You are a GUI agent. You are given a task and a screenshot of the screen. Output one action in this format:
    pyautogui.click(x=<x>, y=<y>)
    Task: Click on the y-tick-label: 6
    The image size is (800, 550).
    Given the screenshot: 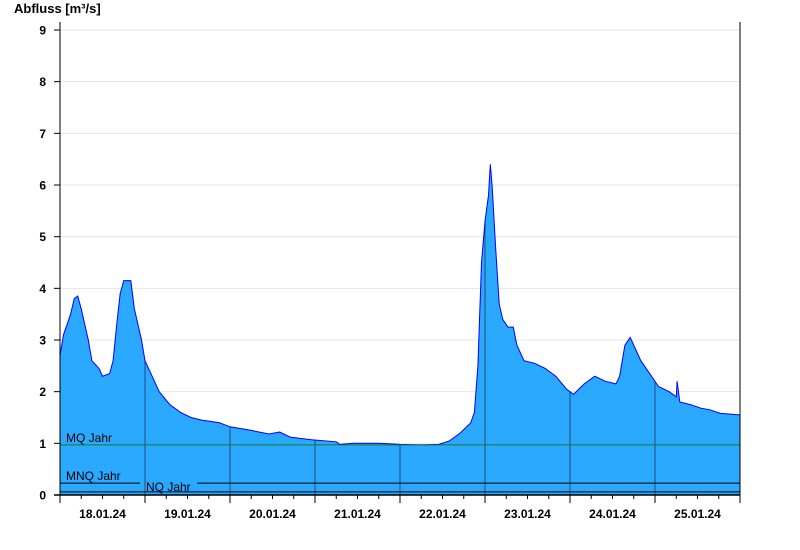 What is the action you would take?
    pyautogui.click(x=42, y=186)
    